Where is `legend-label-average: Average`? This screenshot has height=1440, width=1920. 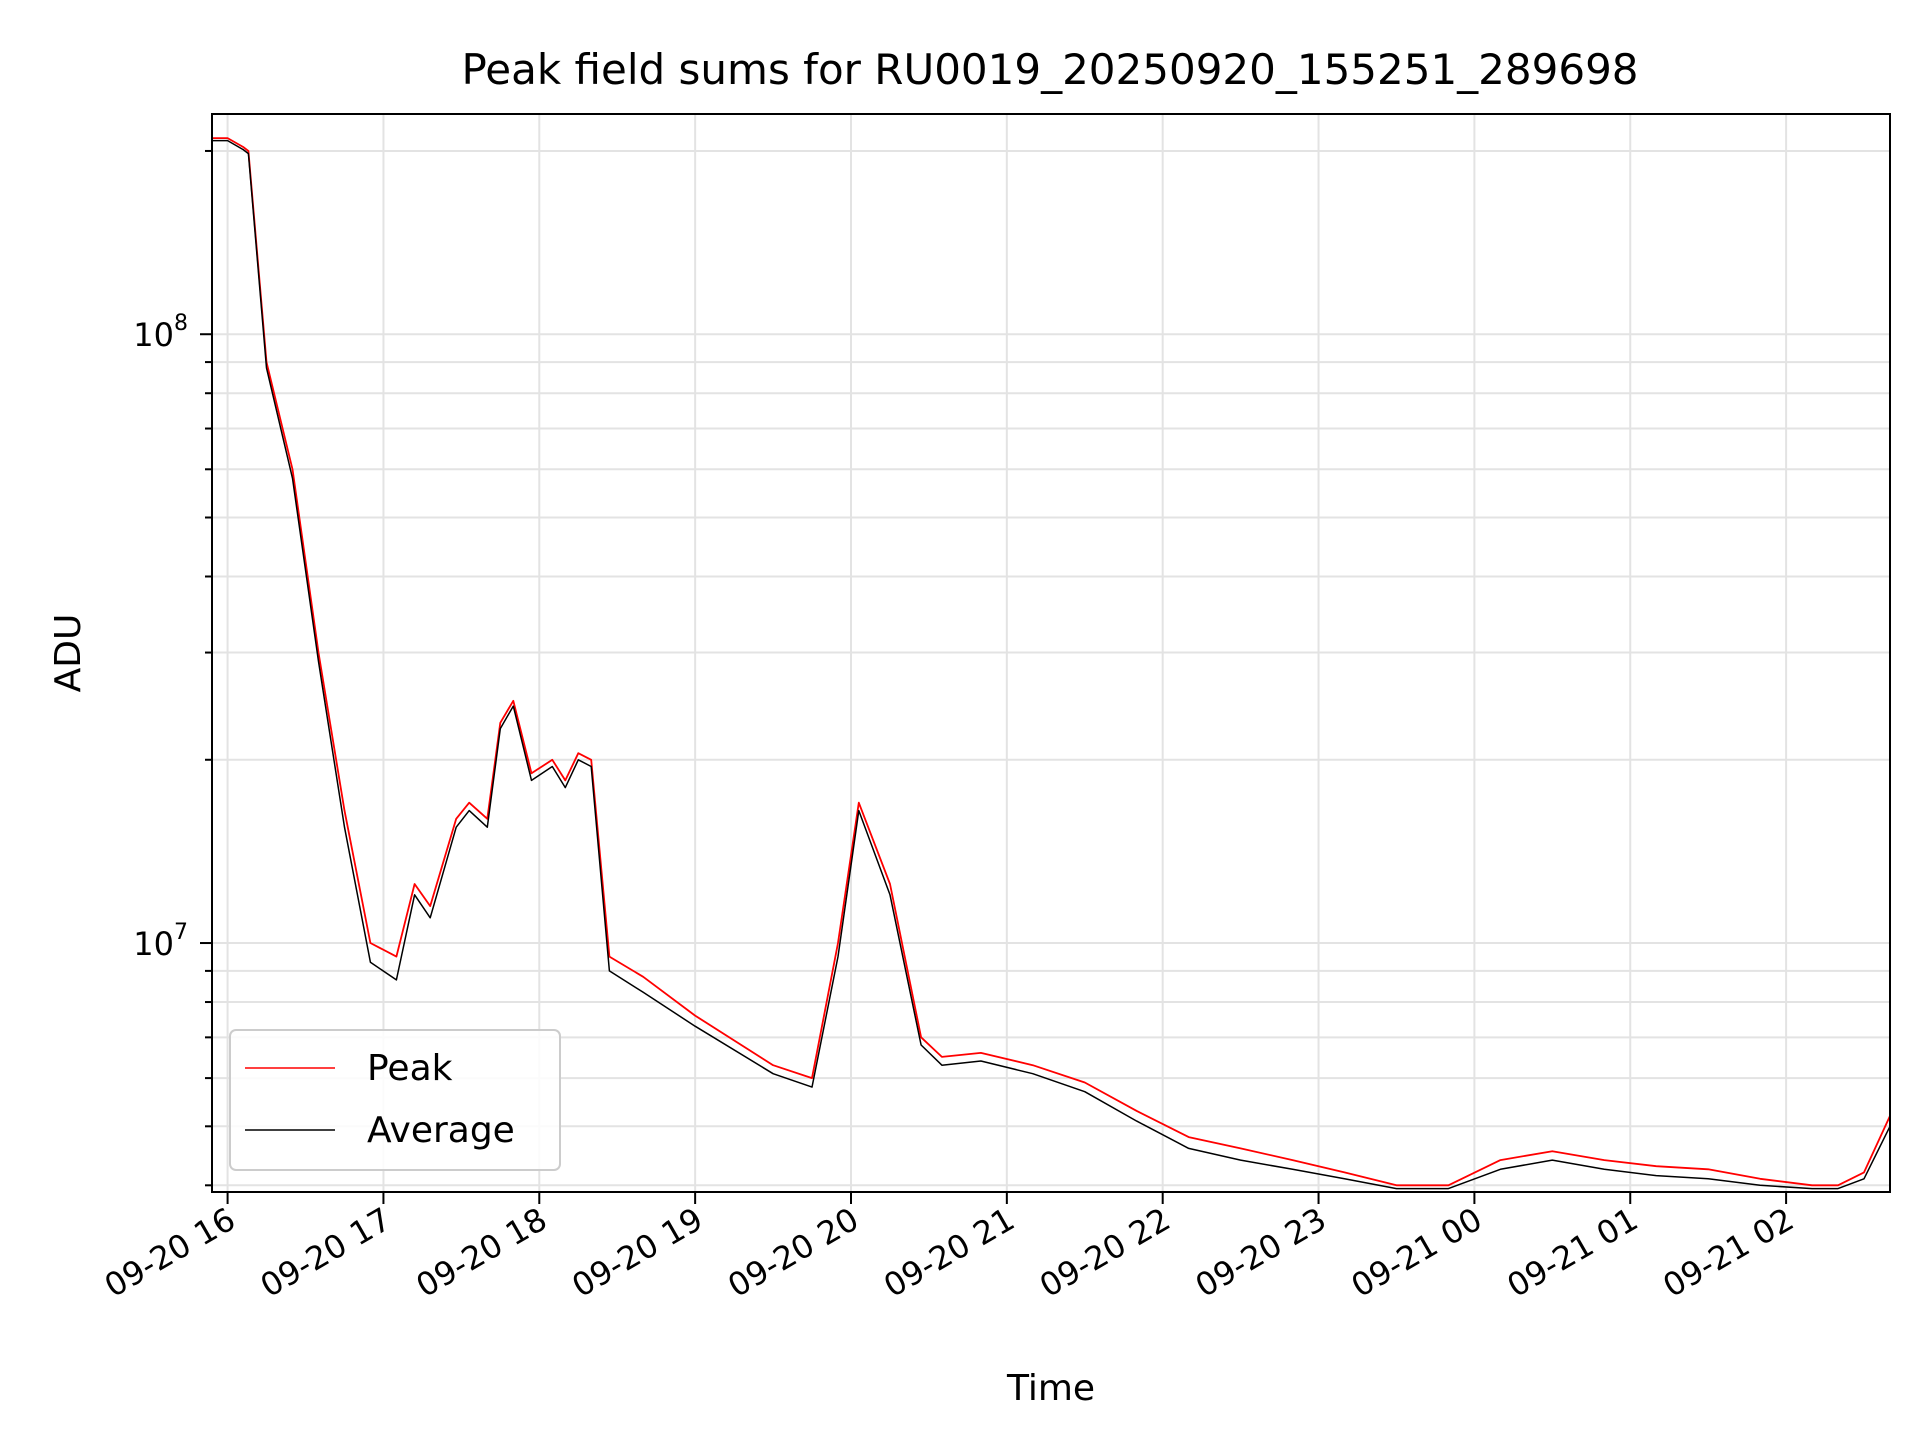
legend-label-average: Average is located at coordinates (441, 1130).